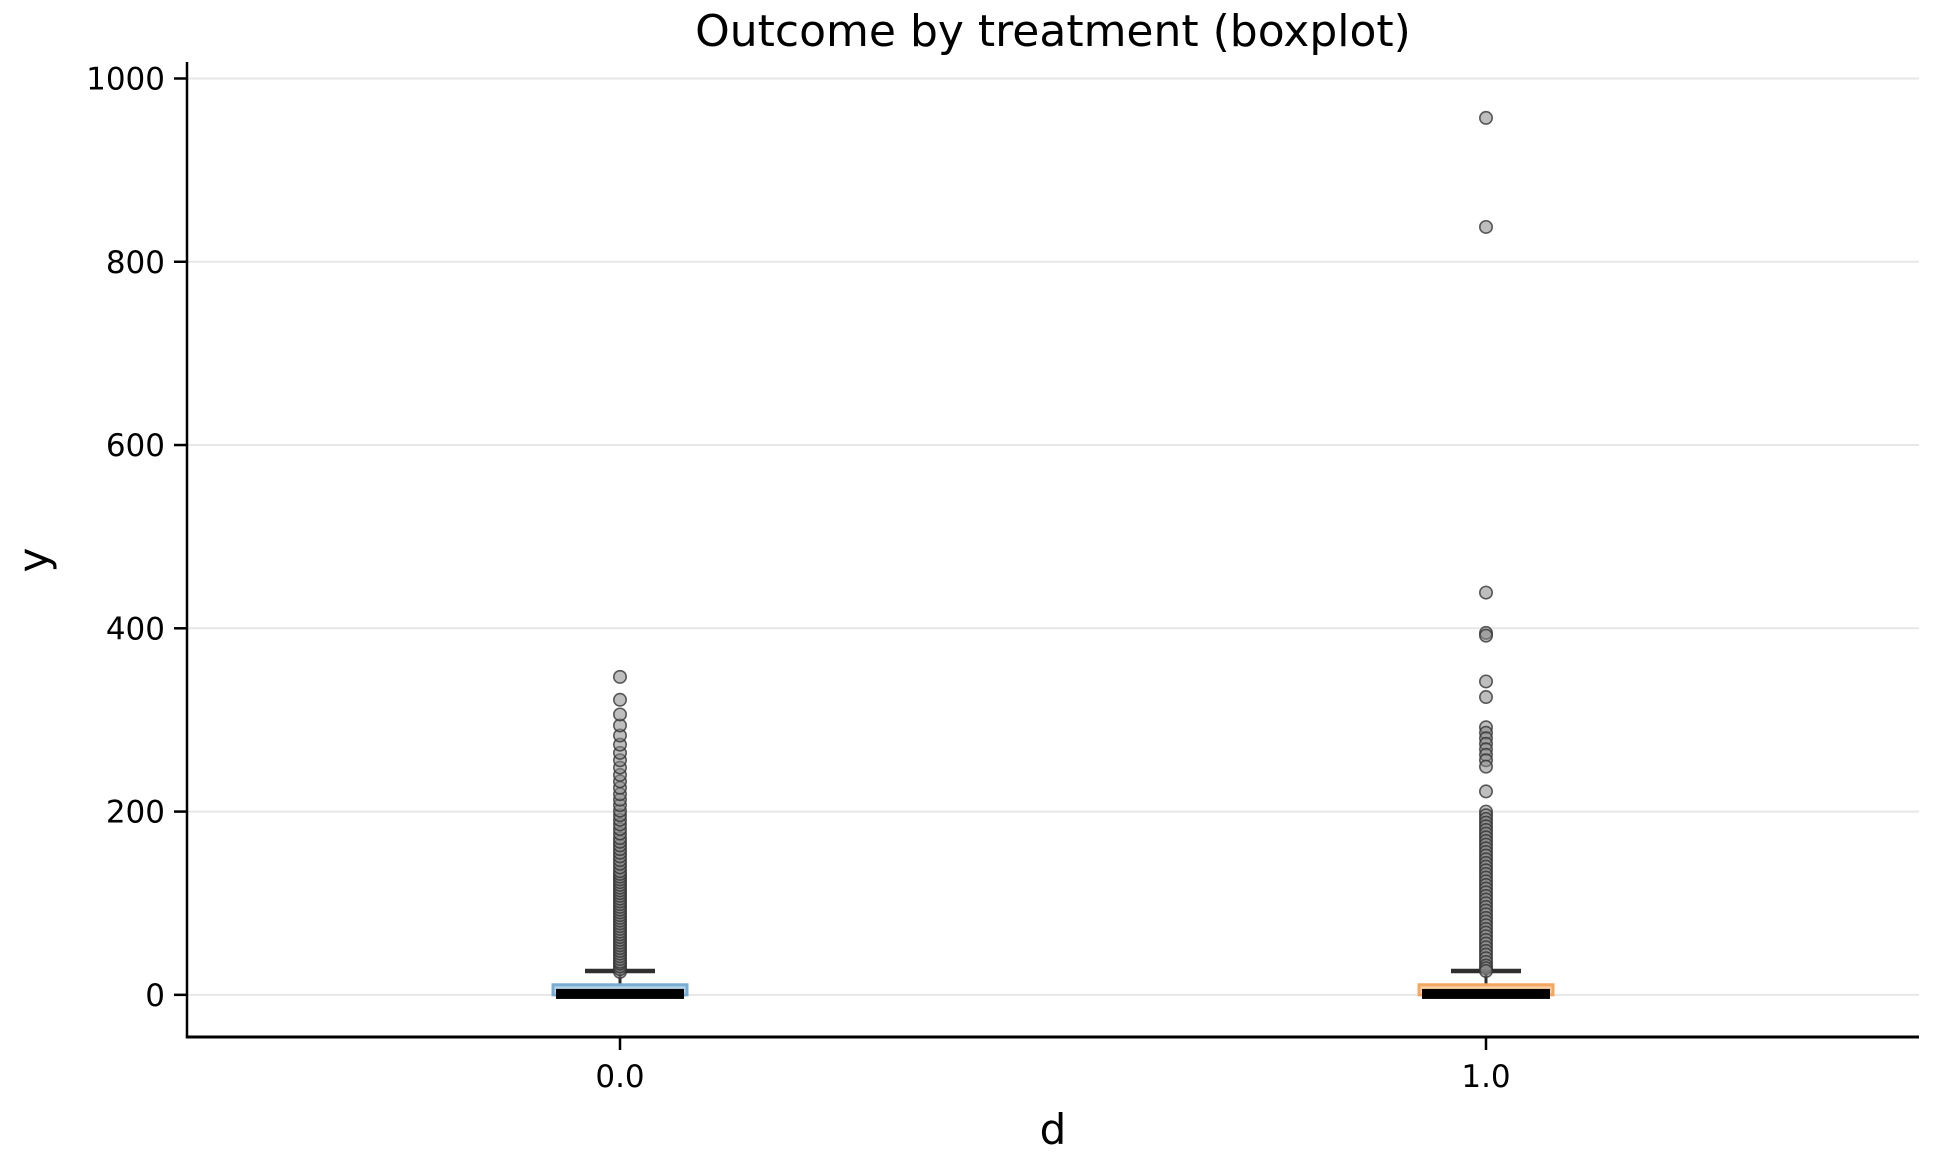 The width and height of the screenshot is (1940, 1170). What do you see at coordinates (125, 79) in the screenshot?
I see `y-tick-label: 1000` at bounding box center [125, 79].